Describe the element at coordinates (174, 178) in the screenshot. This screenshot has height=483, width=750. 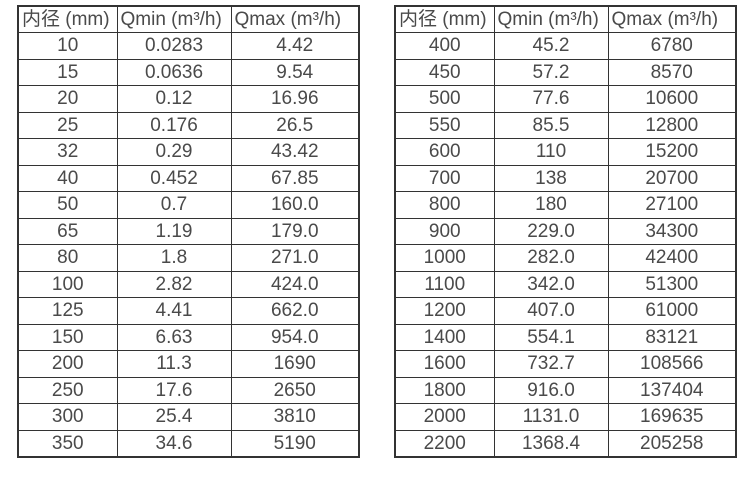
I see `qmin-cell: 0.452` at that location.